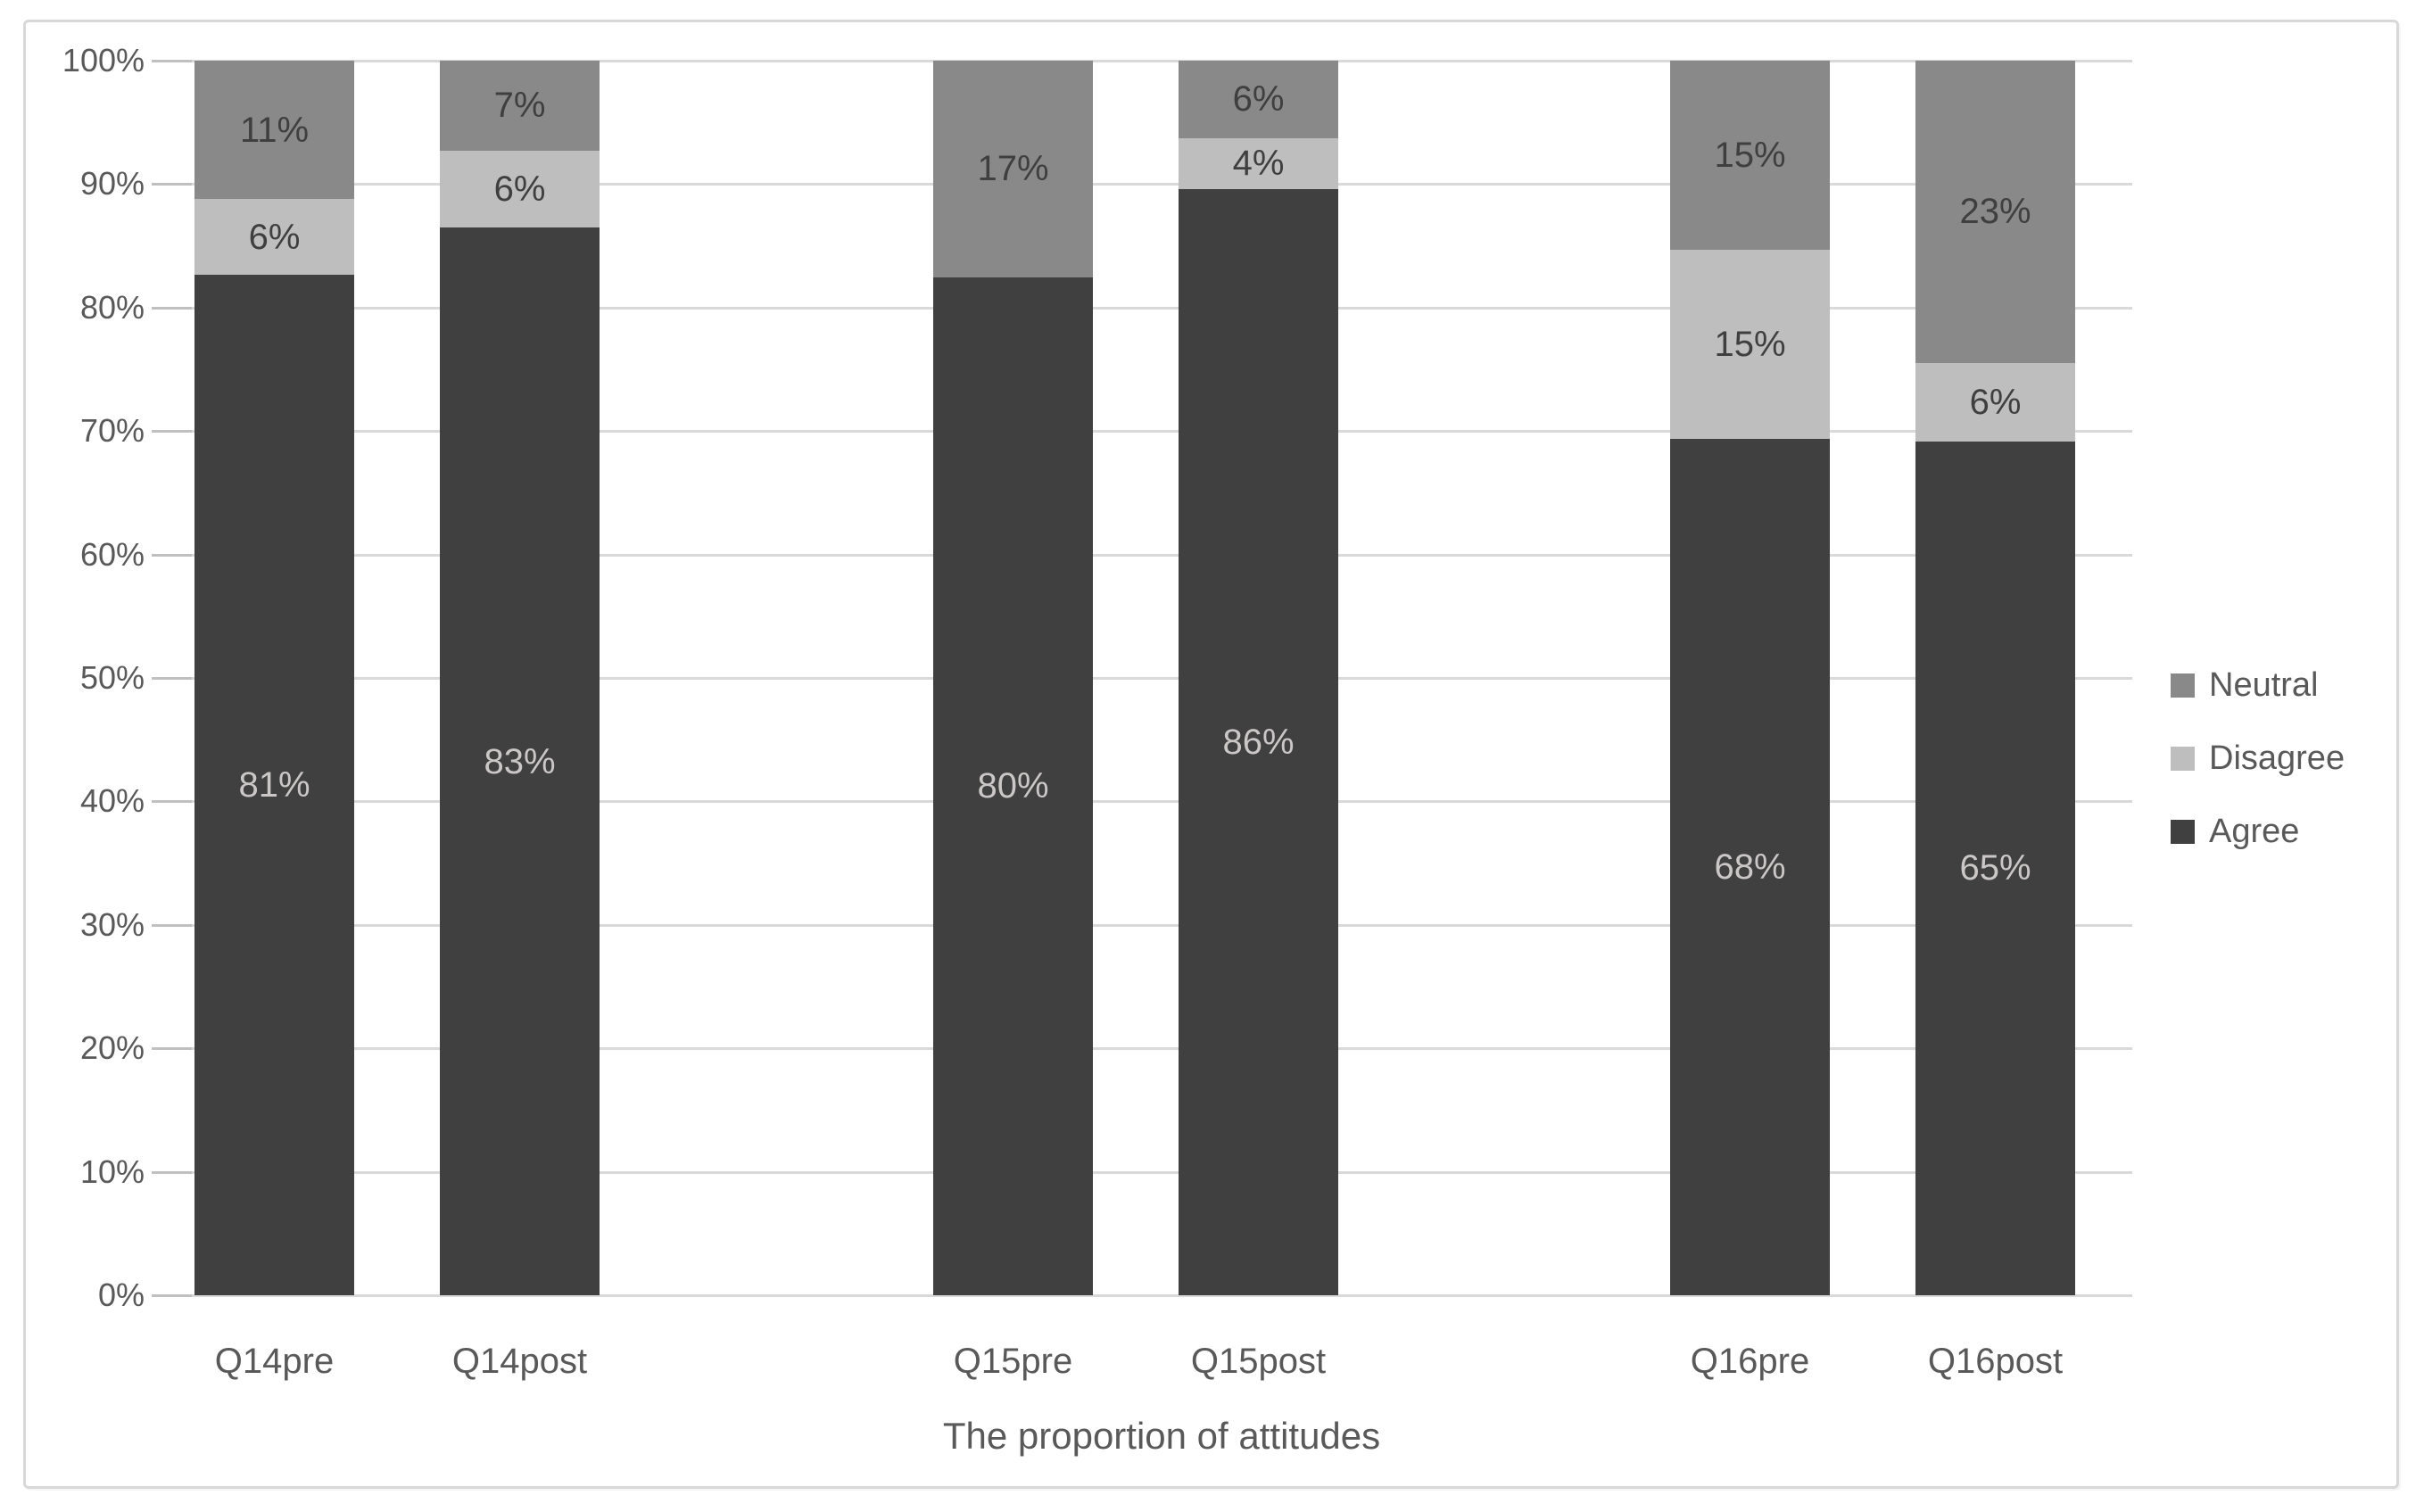 This screenshot has height=1512, width=2424. I want to click on data-label-q15pre-agree: 80%, so click(1013, 786).